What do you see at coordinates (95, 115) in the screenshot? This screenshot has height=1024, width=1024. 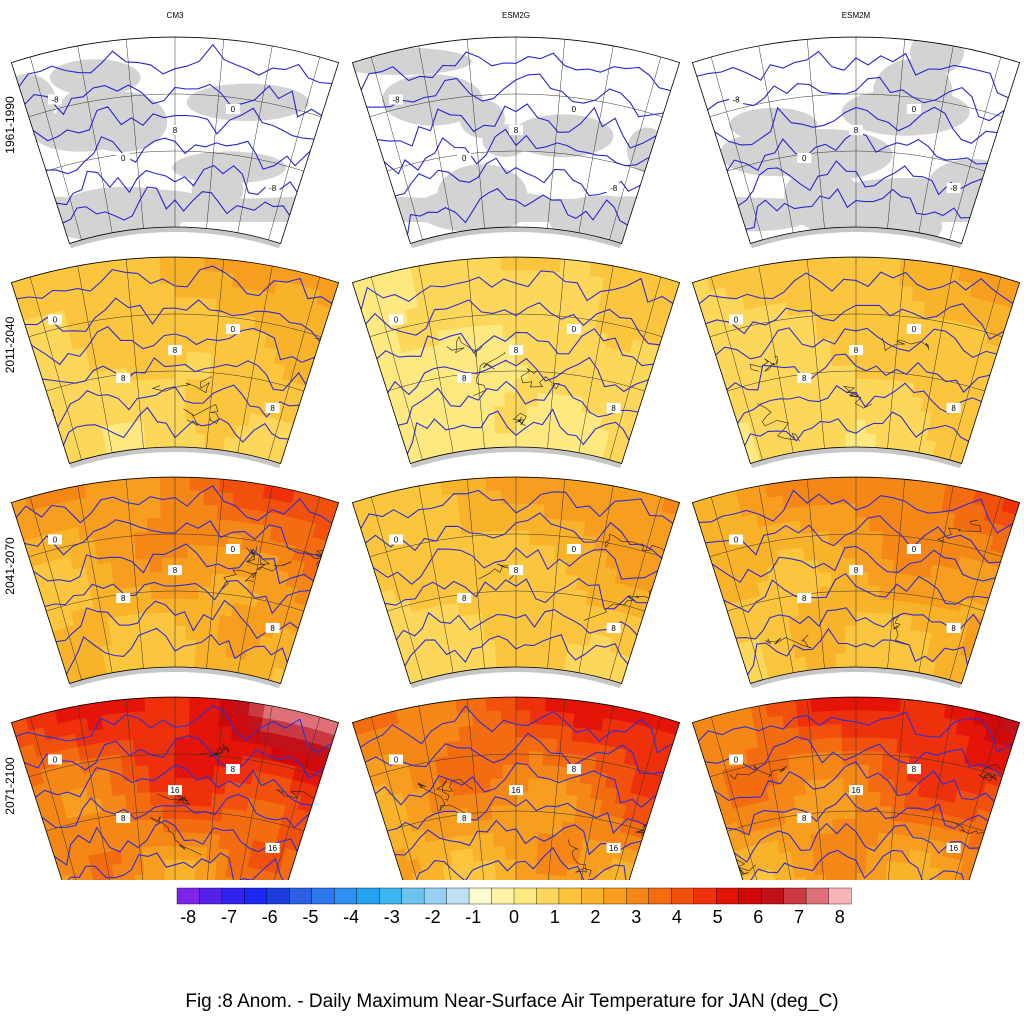 I see `land-patch` at bounding box center [95, 115].